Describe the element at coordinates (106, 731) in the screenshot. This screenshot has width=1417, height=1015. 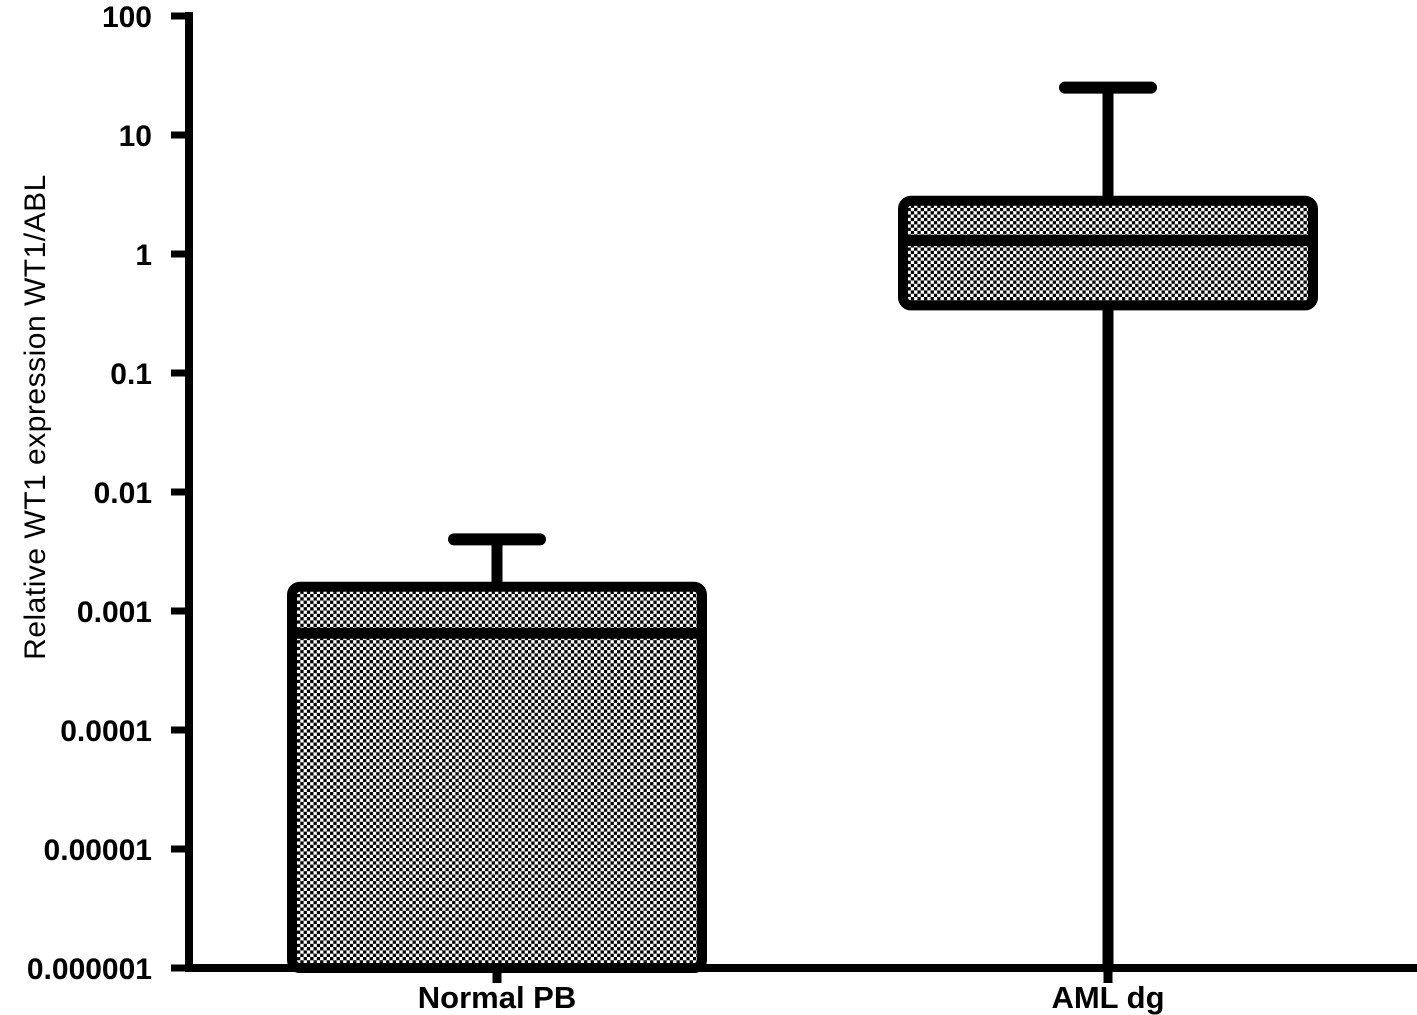
I see `y-tick-label: 0.0001` at that location.